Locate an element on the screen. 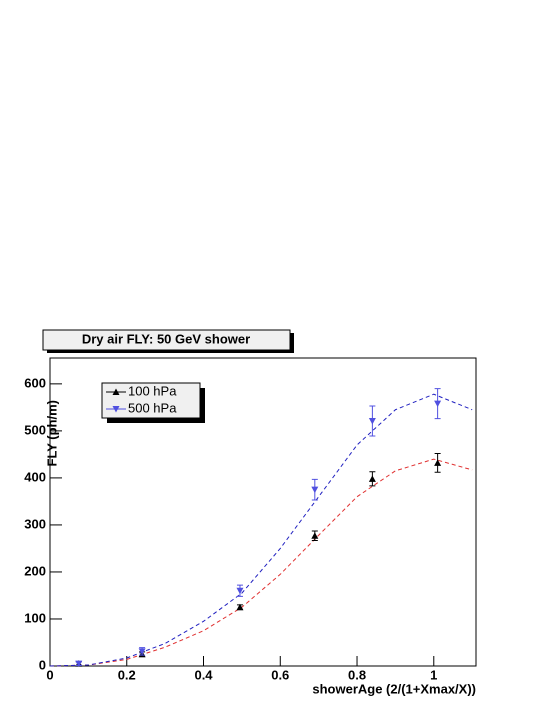  legend-label: 500 hPa is located at coordinates (152, 407).